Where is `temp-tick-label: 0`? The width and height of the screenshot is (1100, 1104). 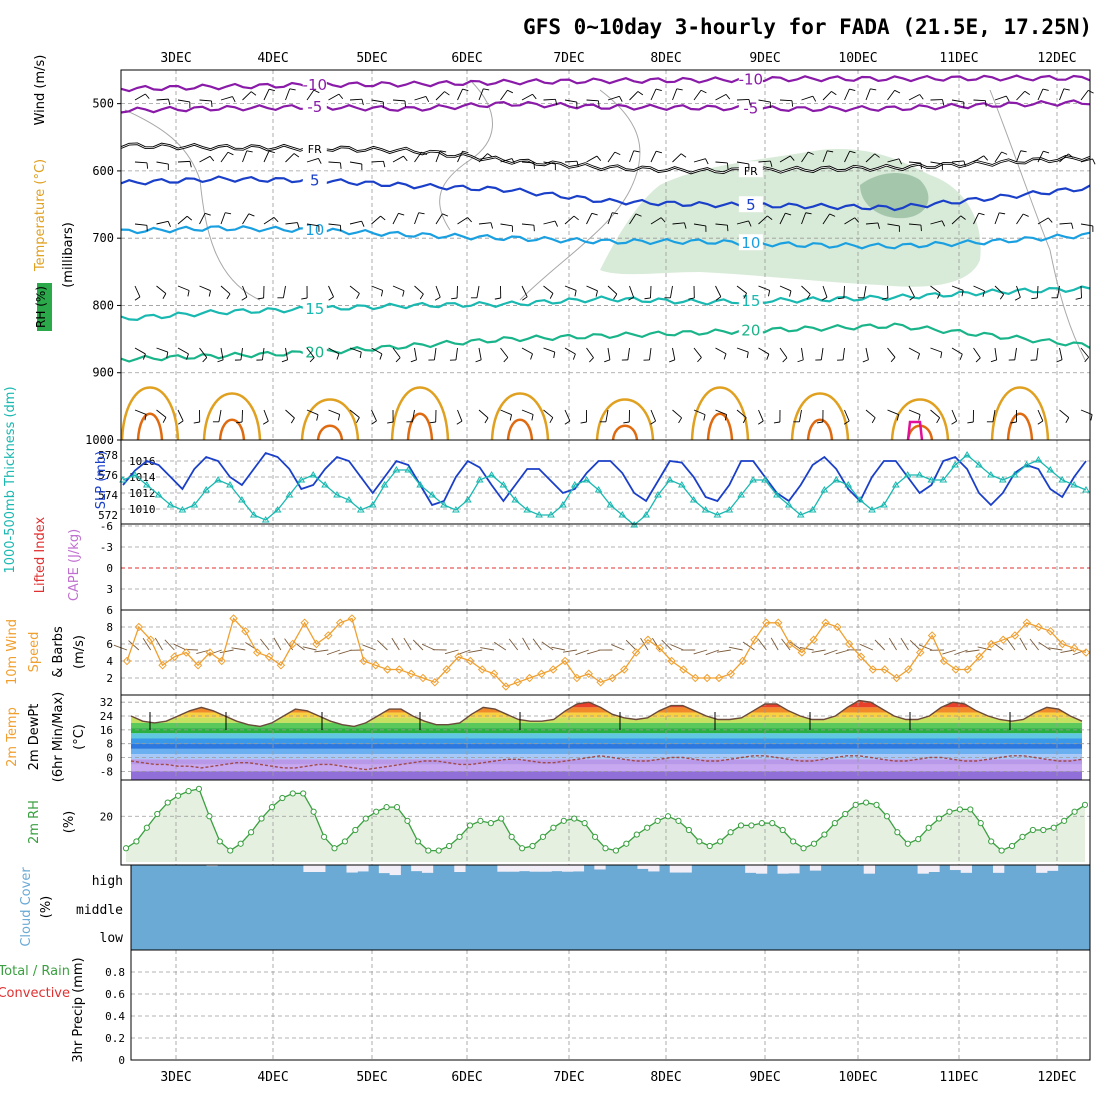
temp-tick-label: 0 is located at coordinates (109, 758).